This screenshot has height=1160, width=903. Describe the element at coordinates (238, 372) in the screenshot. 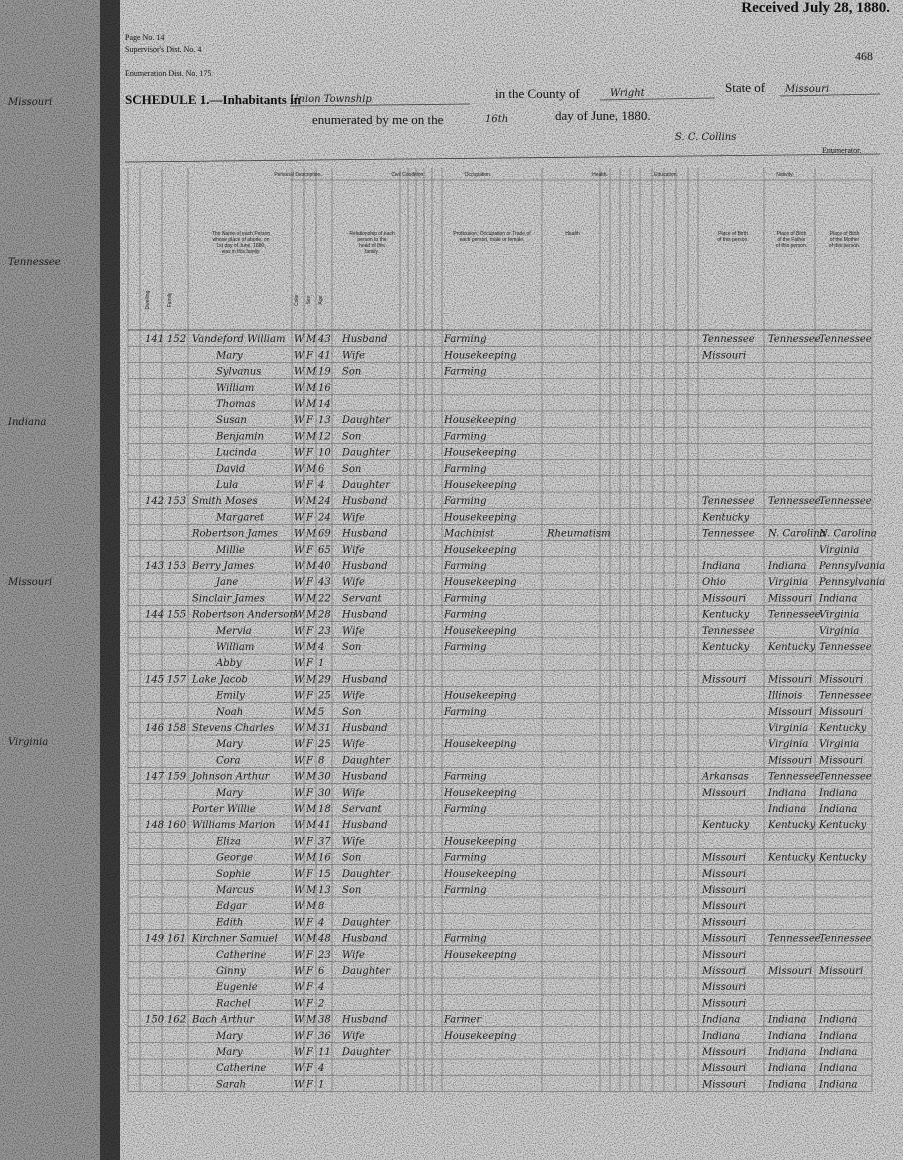

I see `person-name: Sylvanus` at that location.